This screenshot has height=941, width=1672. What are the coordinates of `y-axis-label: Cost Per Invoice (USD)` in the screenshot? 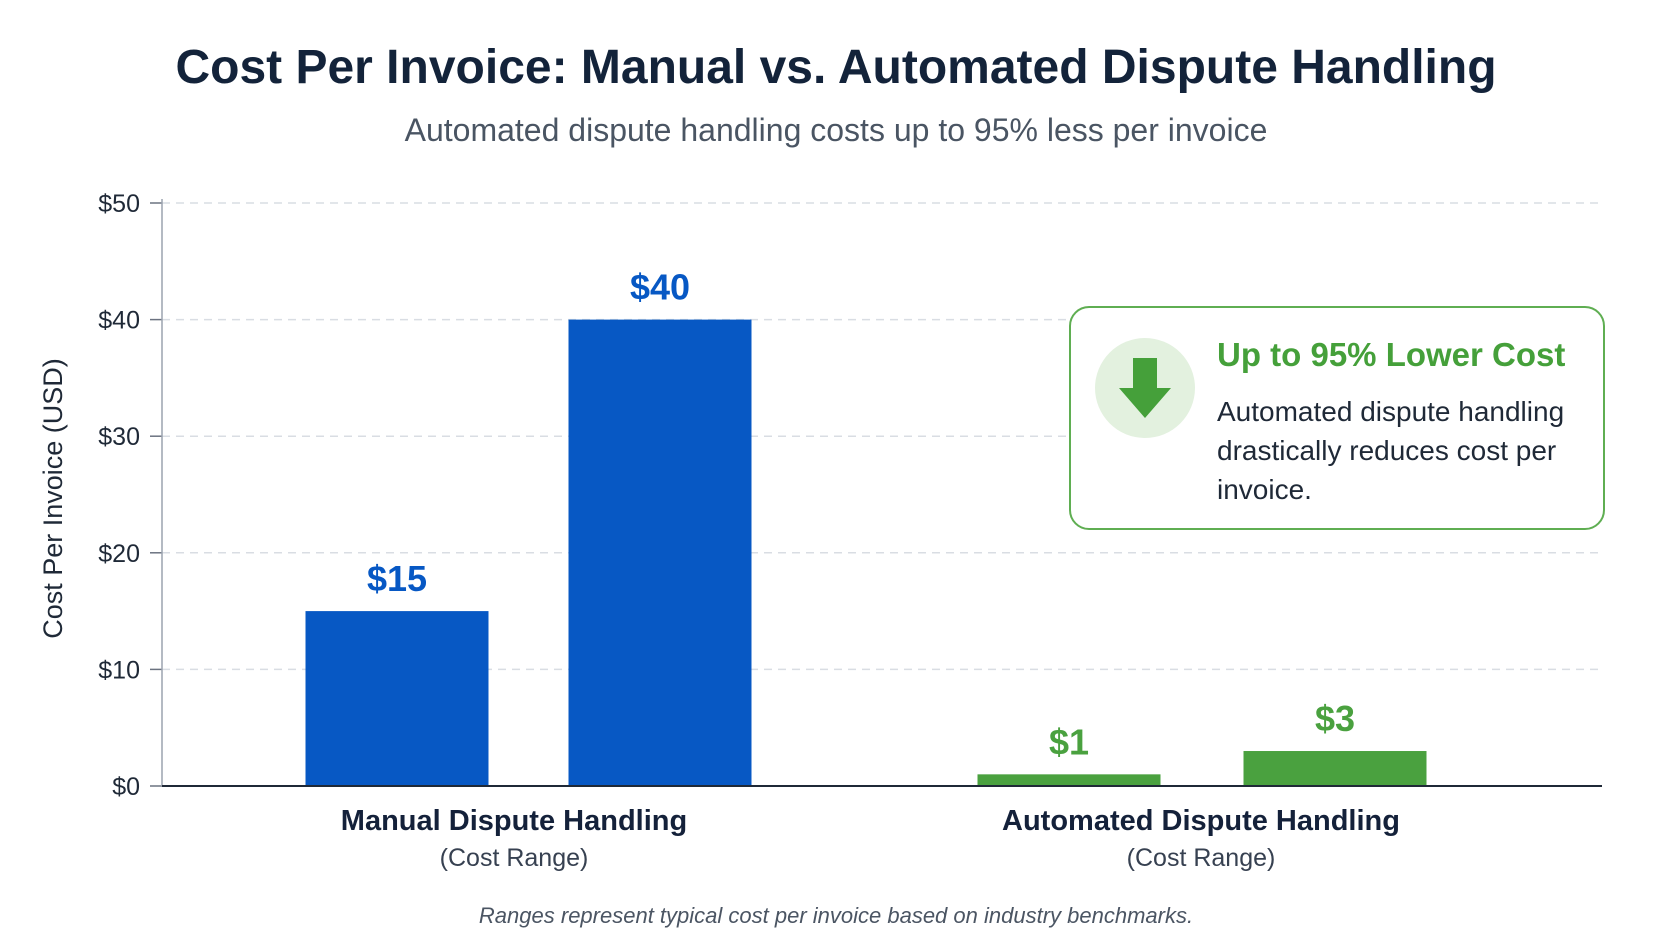 It's located at (53, 498).